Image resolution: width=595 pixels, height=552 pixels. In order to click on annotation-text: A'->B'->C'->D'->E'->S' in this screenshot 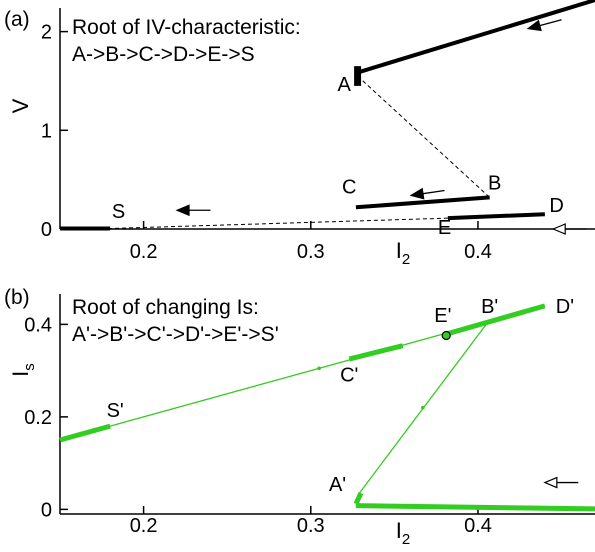, I will do `click(175, 334)`.